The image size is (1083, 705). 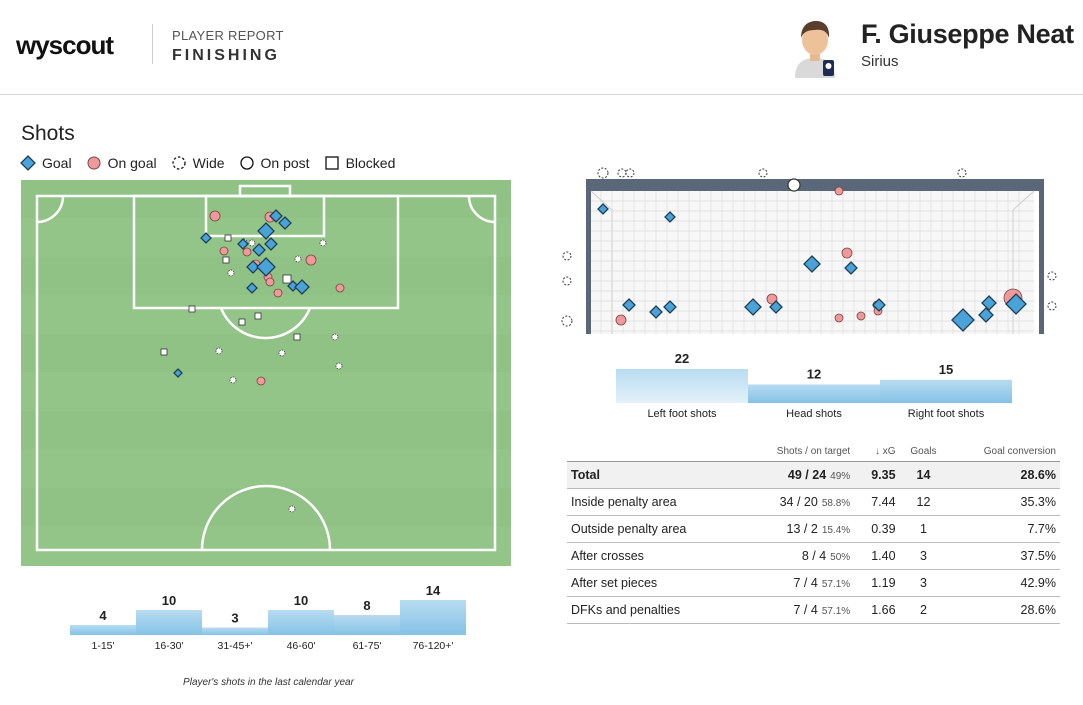 What do you see at coordinates (794, 185) in the screenshot?
I see `on-post-shot-mark` at bounding box center [794, 185].